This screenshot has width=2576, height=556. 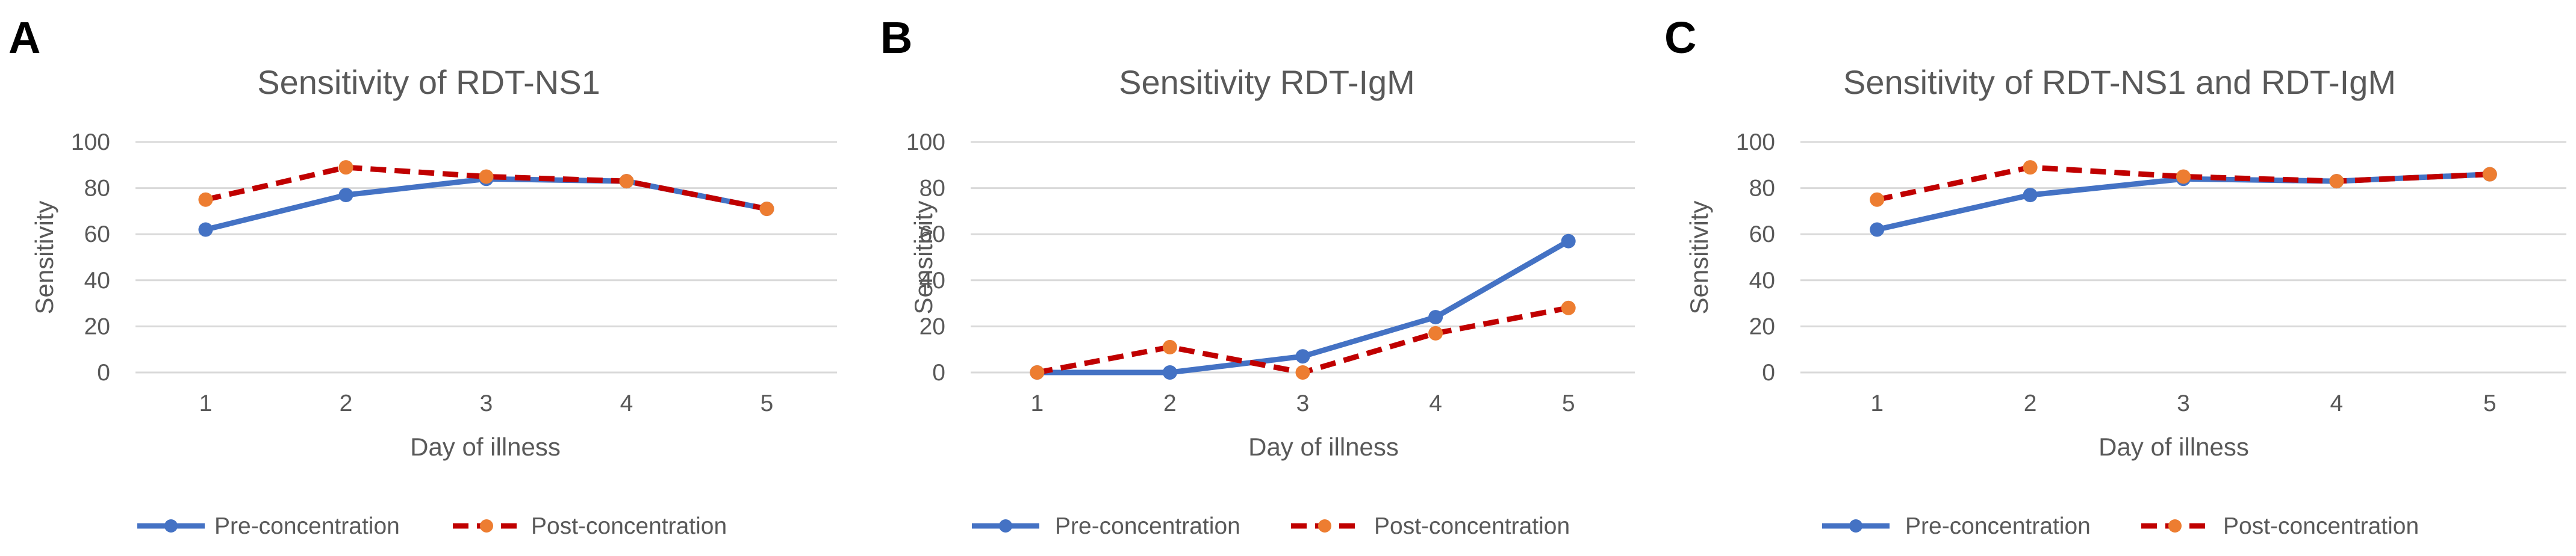 What do you see at coordinates (24, 38) in the screenshot?
I see `panel-letter: A` at bounding box center [24, 38].